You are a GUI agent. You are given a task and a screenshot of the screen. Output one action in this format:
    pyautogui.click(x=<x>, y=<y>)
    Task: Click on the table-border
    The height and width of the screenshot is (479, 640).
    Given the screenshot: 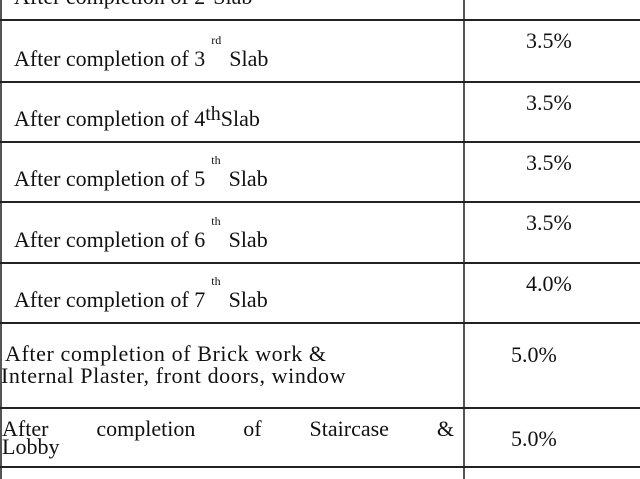 What is the action you would take?
    pyautogui.click(x=1, y=239)
    